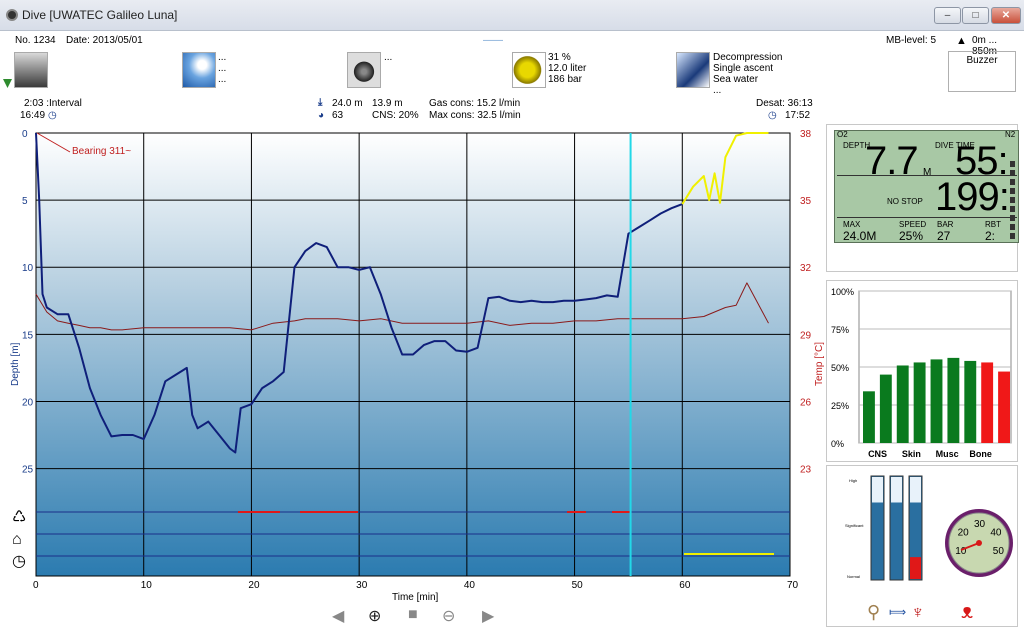 Image resolution: width=1024 pixels, height=629 pixels. Describe the element at coordinates (854, 525) in the screenshot. I see `level-significant: Significant` at that location.